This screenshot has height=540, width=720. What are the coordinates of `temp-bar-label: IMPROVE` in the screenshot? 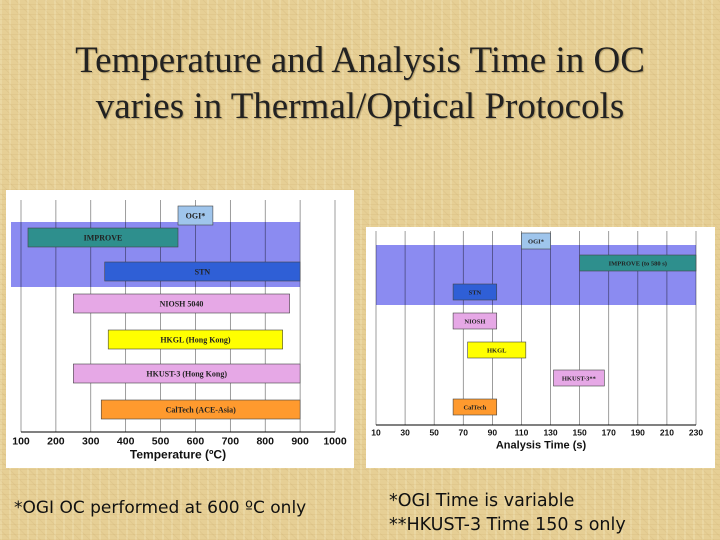 It's located at (103, 237).